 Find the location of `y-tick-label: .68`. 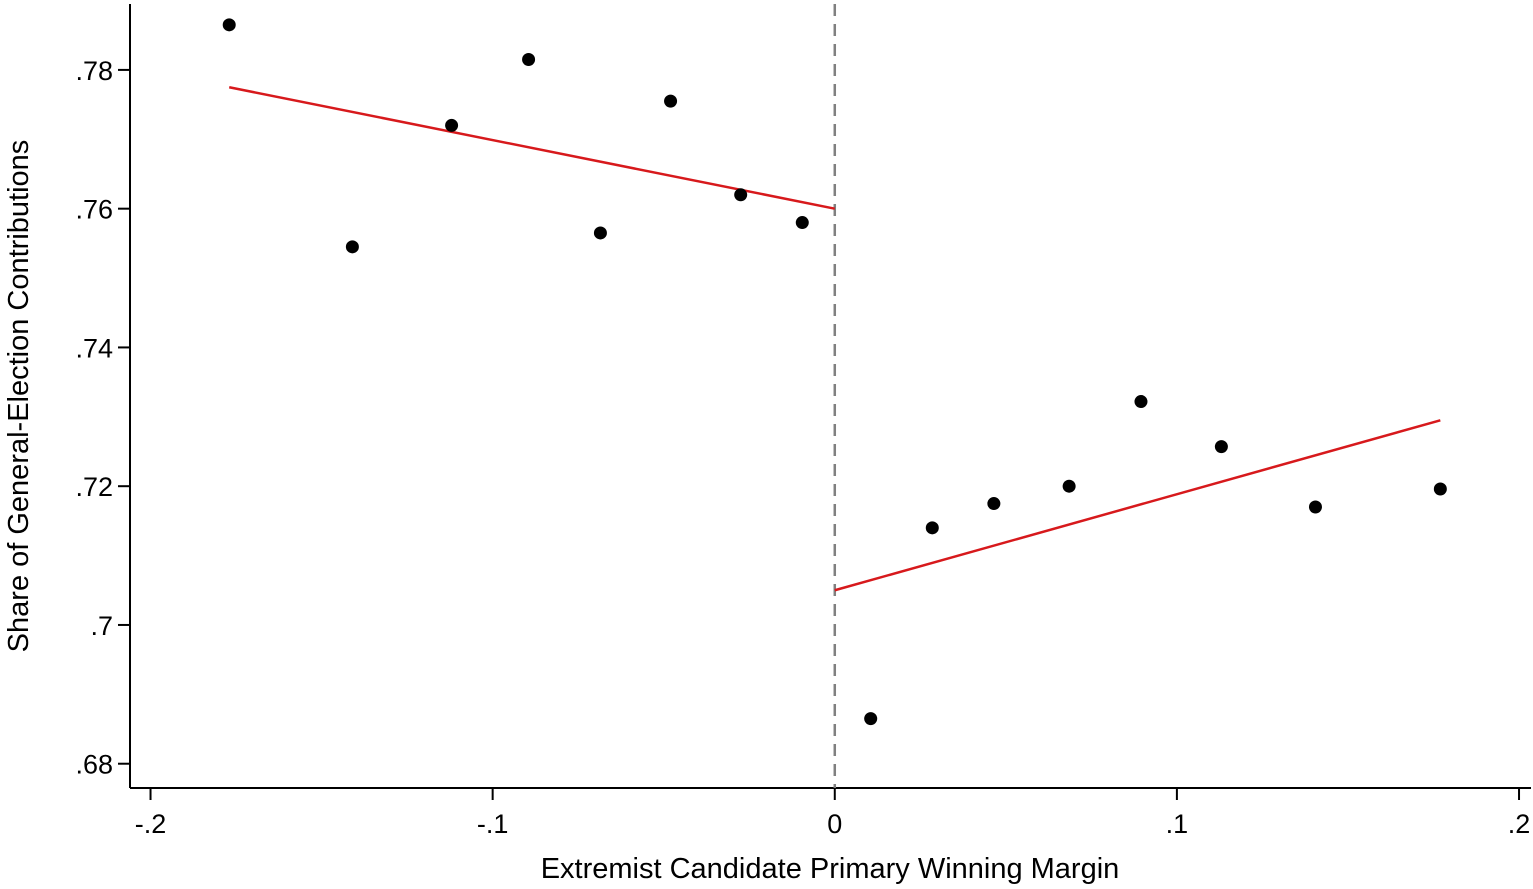

y-tick-label: .68 is located at coordinates (94, 765).